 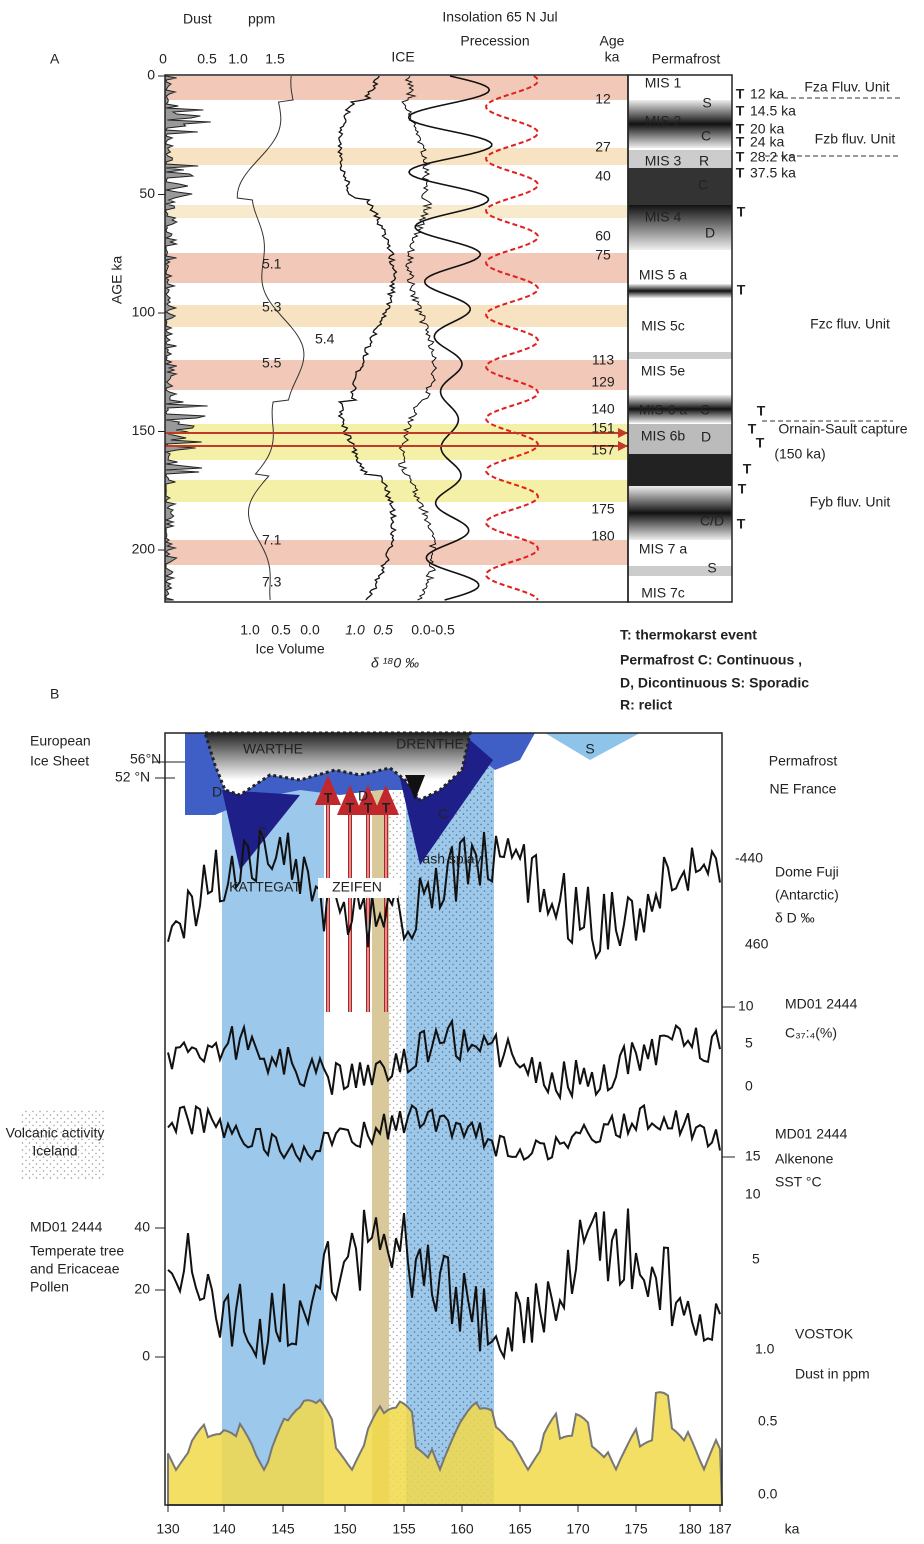 I want to click on ice-volume-tick: 0.5, so click(x=281, y=630).